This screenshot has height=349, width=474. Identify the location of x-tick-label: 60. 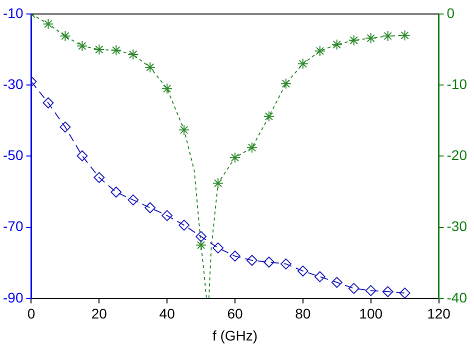
(235, 314).